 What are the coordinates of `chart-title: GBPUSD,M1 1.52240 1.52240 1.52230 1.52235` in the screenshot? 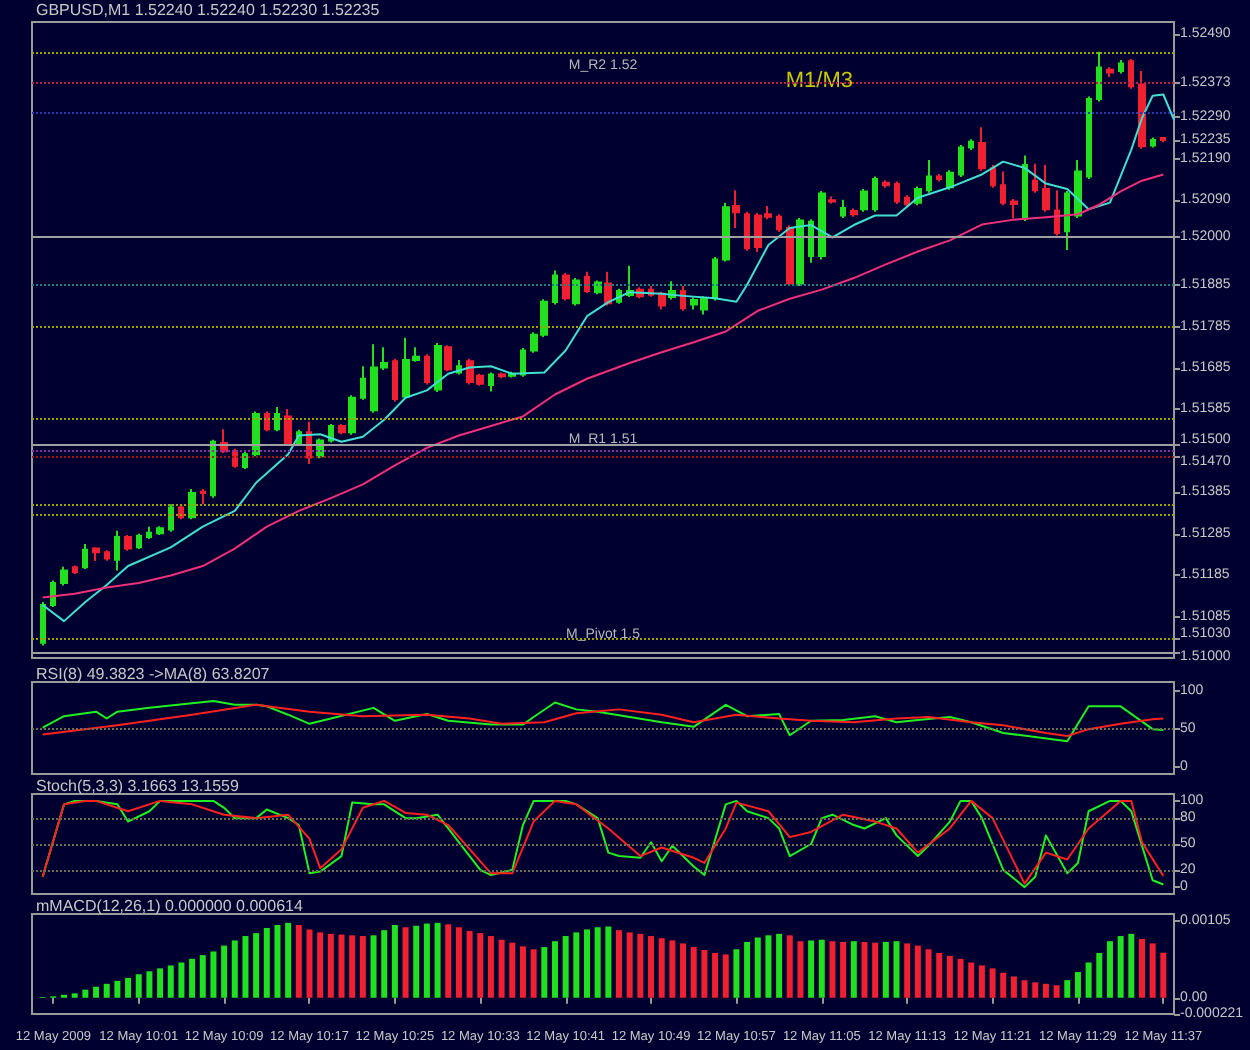 It's located at (208, 10).